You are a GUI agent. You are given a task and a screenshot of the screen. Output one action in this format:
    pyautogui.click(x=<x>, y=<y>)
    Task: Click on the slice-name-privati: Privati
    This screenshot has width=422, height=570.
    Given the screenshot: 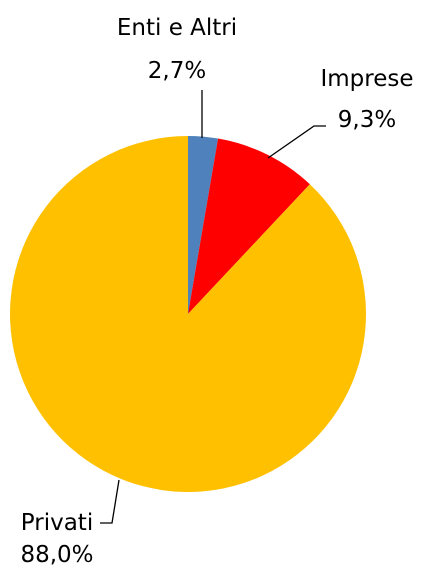 What is the action you would take?
    pyautogui.click(x=57, y=523)
    